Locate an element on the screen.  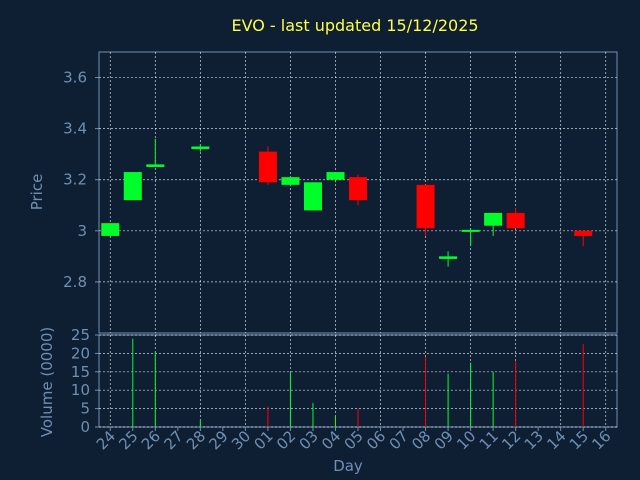
price-tick-label: 2.8 is located at coordinates (75, 282).